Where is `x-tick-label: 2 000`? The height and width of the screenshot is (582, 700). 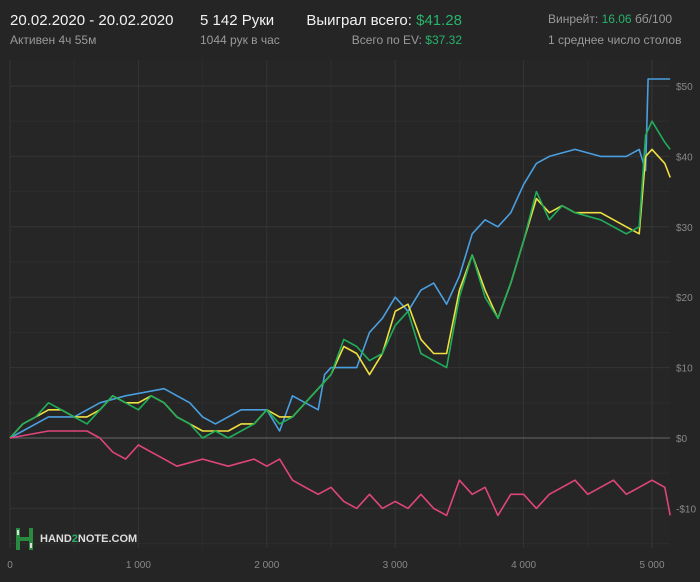
x-tick-label: 2 000 is located at coordinates (266, 565).